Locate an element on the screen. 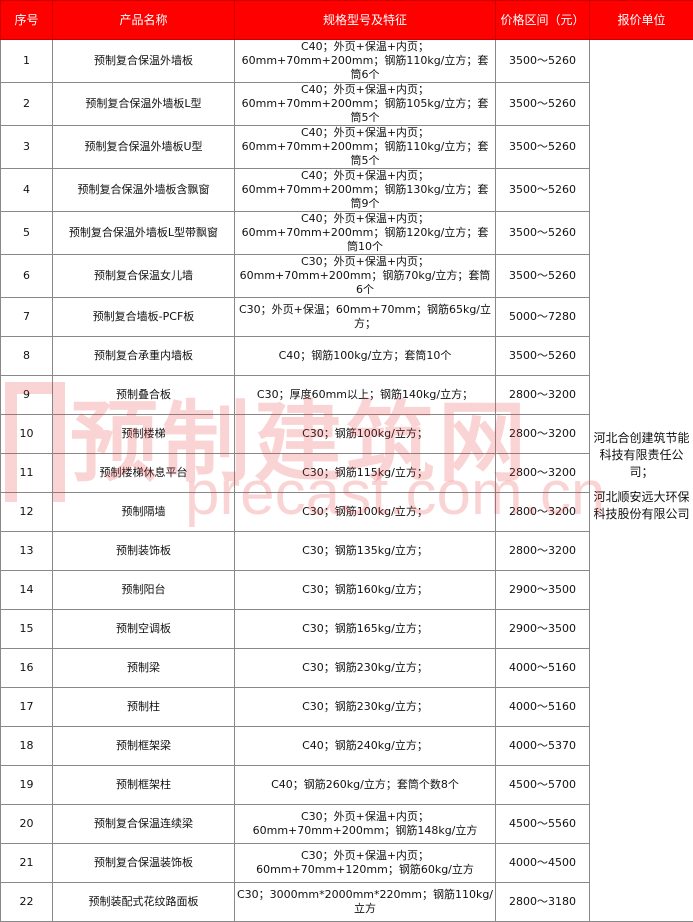 This screenshot has height=922, width=693. spec: C30；厚度60mm以上；钢筋140kg/立方； is located at coordinates (365, 395).